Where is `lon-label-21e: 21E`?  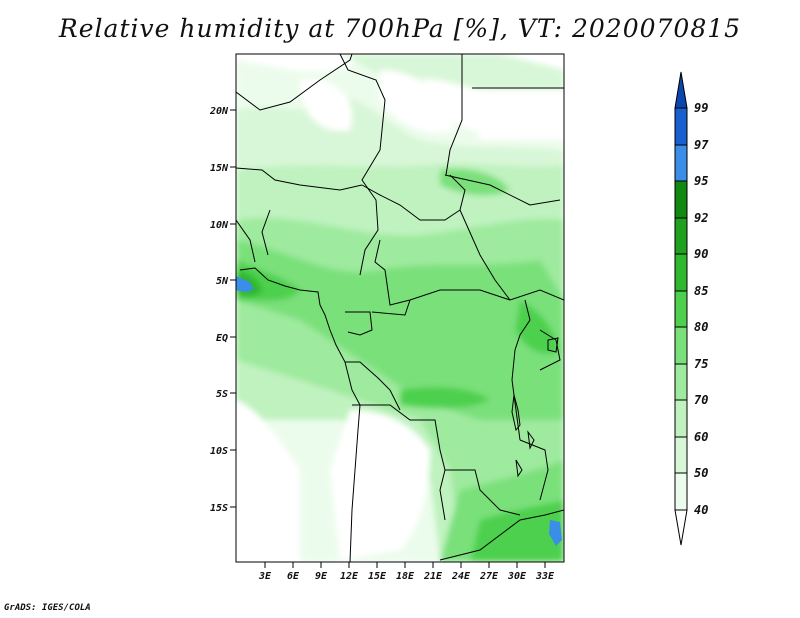 lon-label-21e: 21E is located at coordinates (433, 576).